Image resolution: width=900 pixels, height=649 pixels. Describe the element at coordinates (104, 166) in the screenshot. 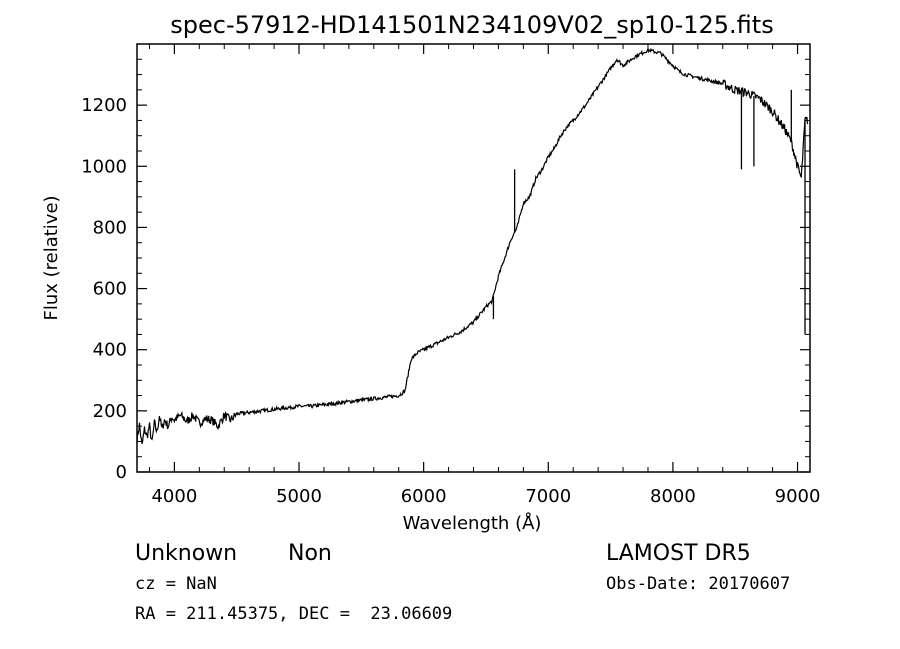

I see `y-tick-label: 1000` at that location.